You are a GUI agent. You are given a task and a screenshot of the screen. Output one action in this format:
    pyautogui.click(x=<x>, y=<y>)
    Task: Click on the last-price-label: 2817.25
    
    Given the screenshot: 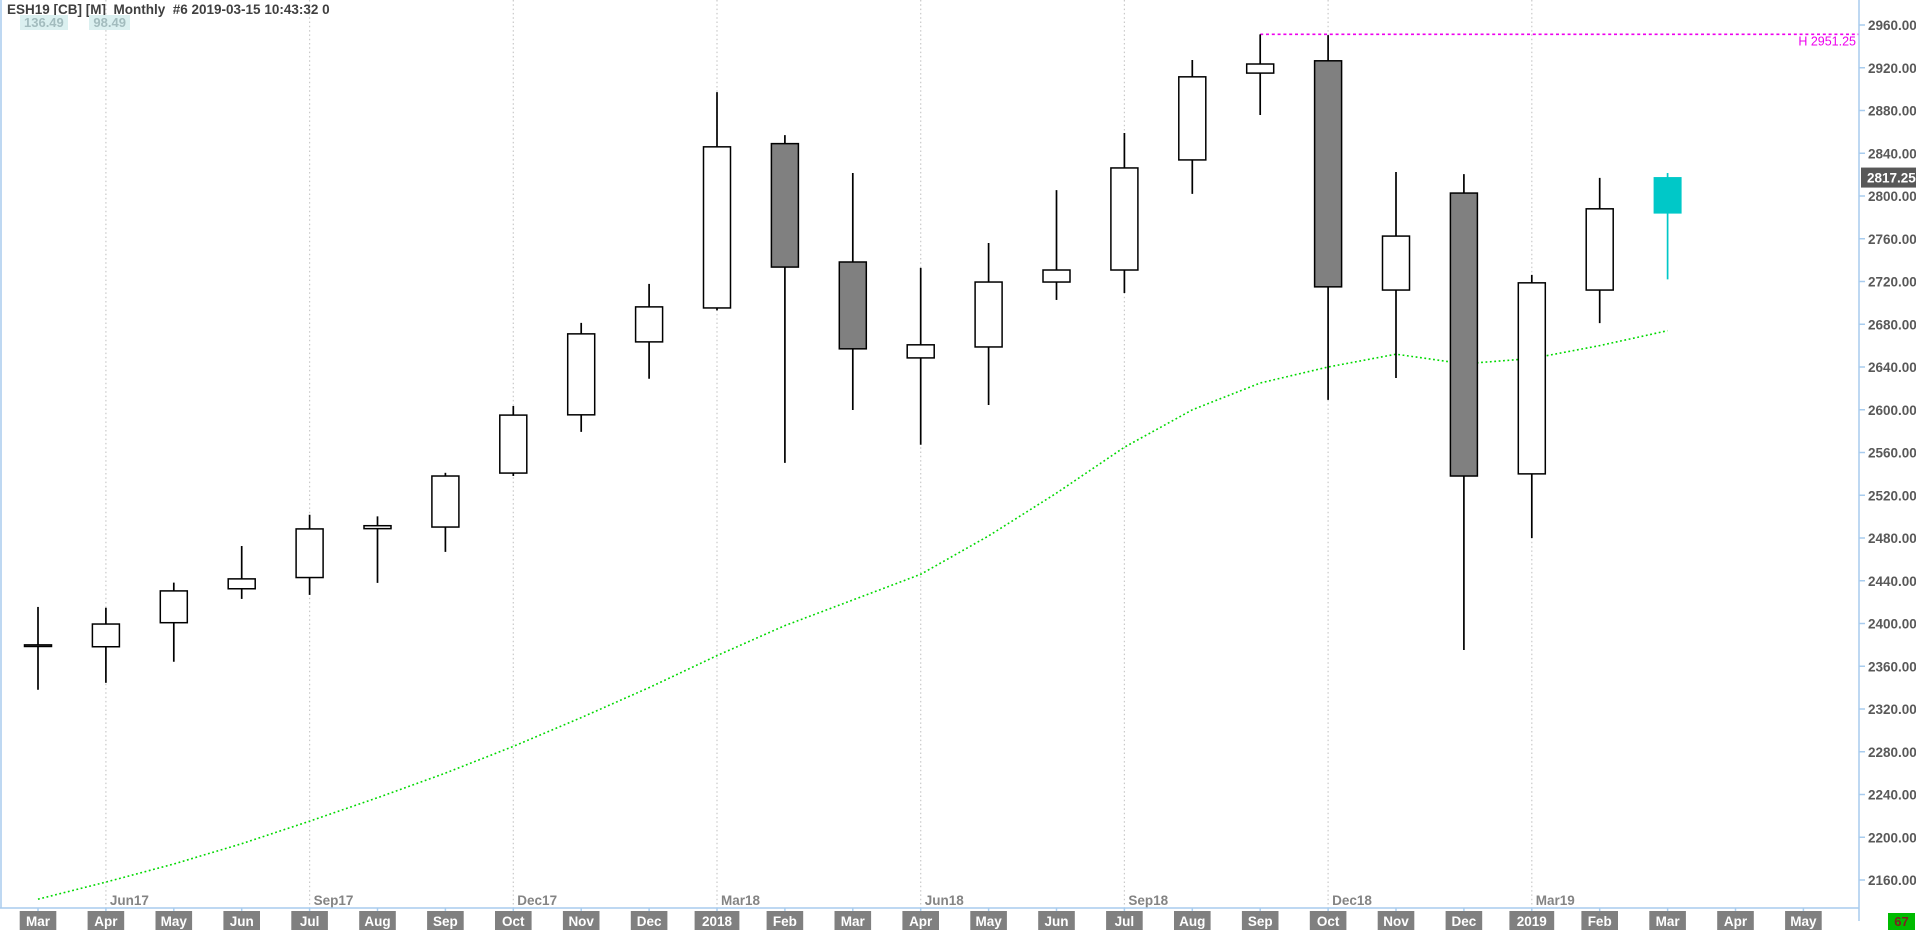 What is the action you would take?
    pyautogui.click(x=1891, y=178)
    